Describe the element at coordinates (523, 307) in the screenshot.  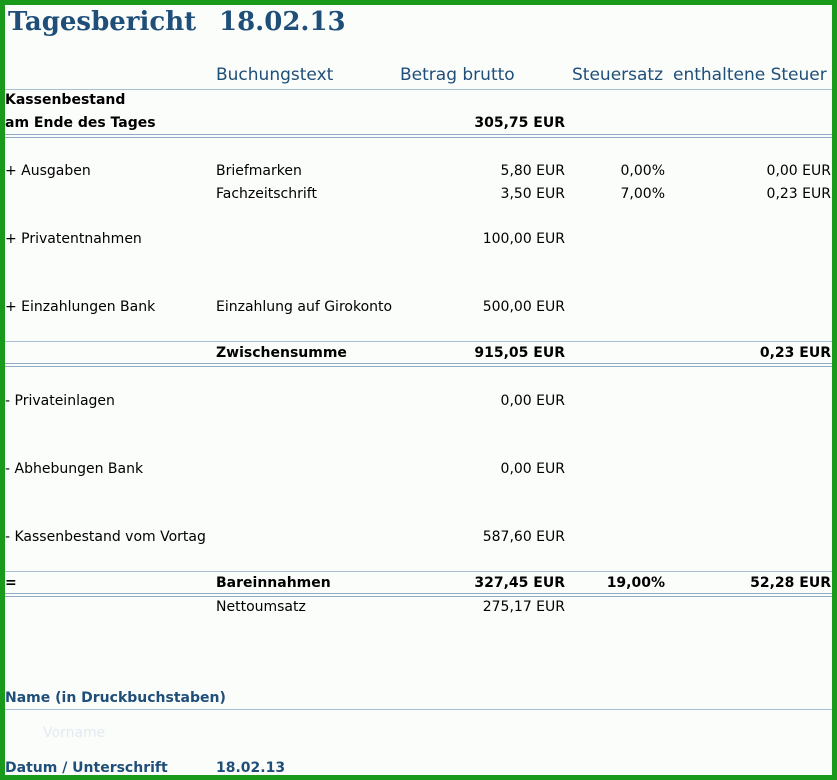
I see `einzahlungen-betrag: 500,00 EUR` at that location.